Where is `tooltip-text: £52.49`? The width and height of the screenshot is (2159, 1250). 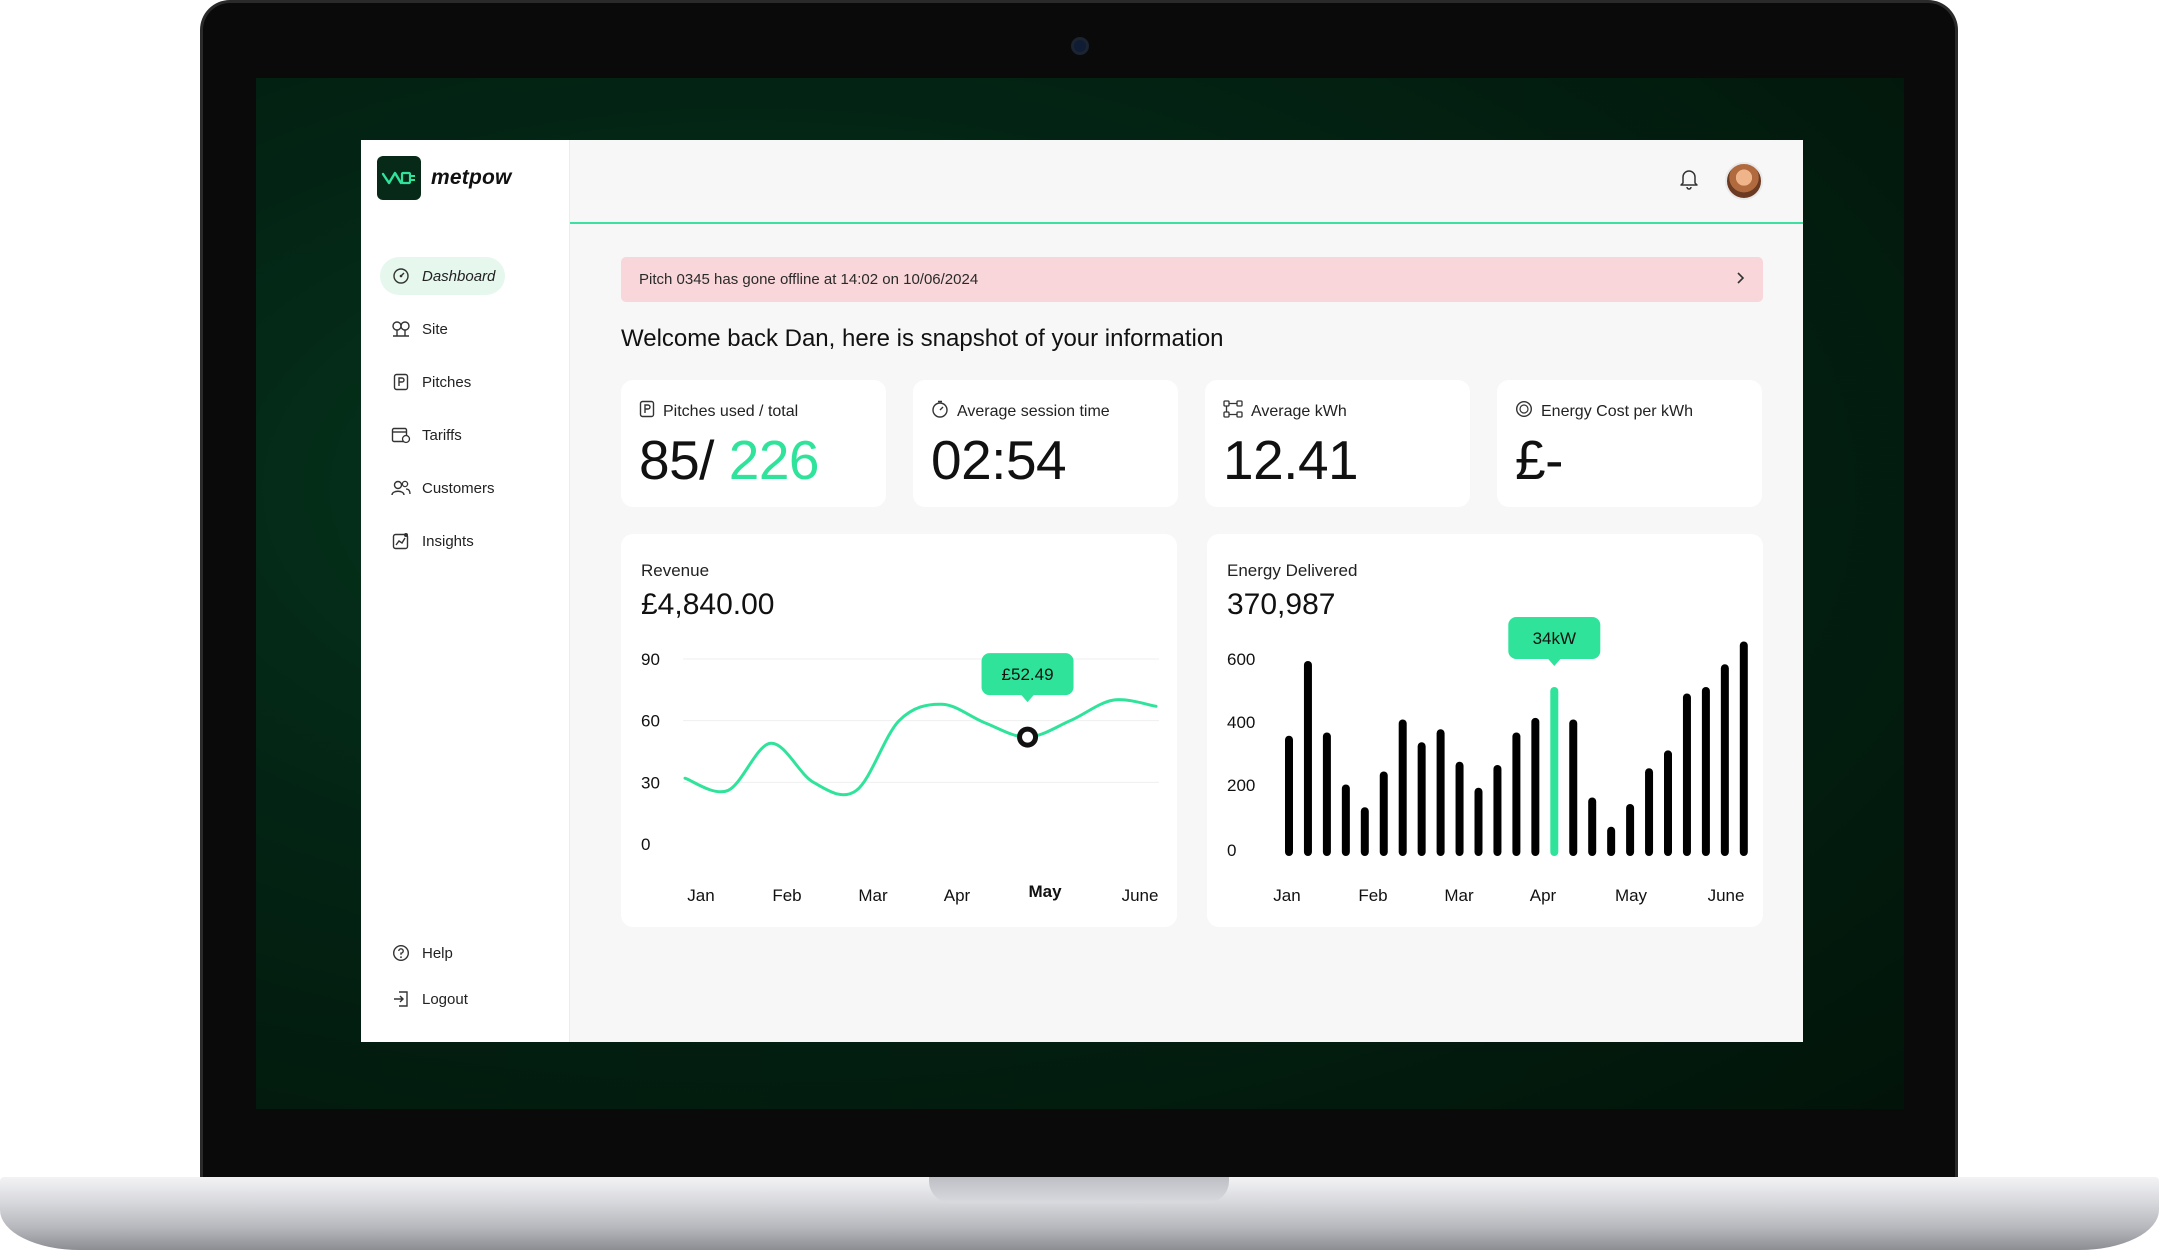
tooltip-text: £52.49 is located at coordinates (1028, 674).